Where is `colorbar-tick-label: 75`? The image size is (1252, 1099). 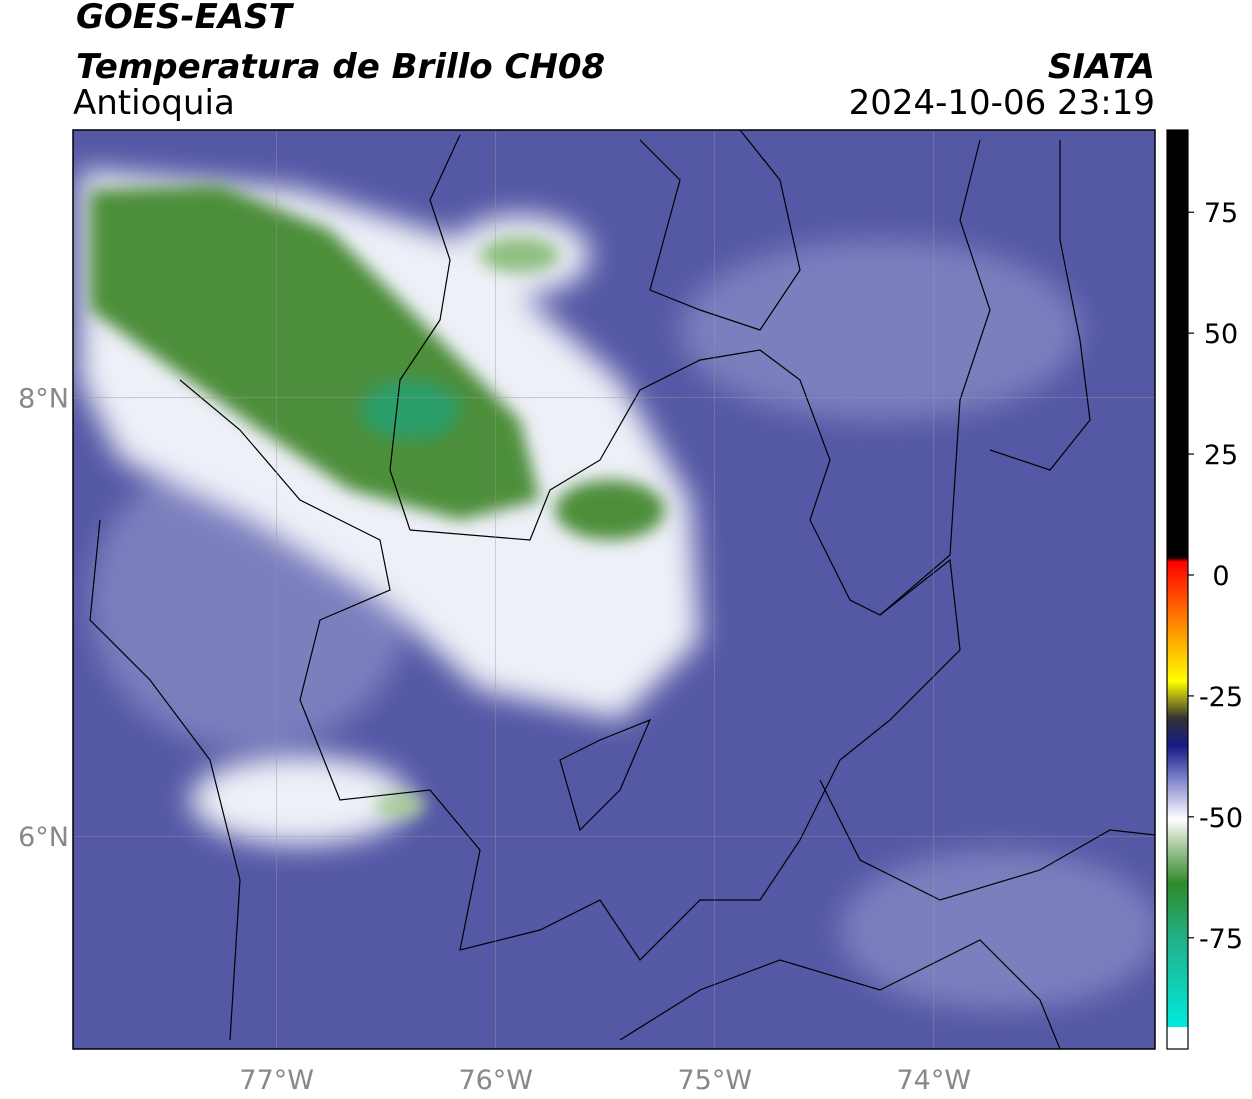
colorbar-tick-label: 75 is located at coordinates (1221, 213).